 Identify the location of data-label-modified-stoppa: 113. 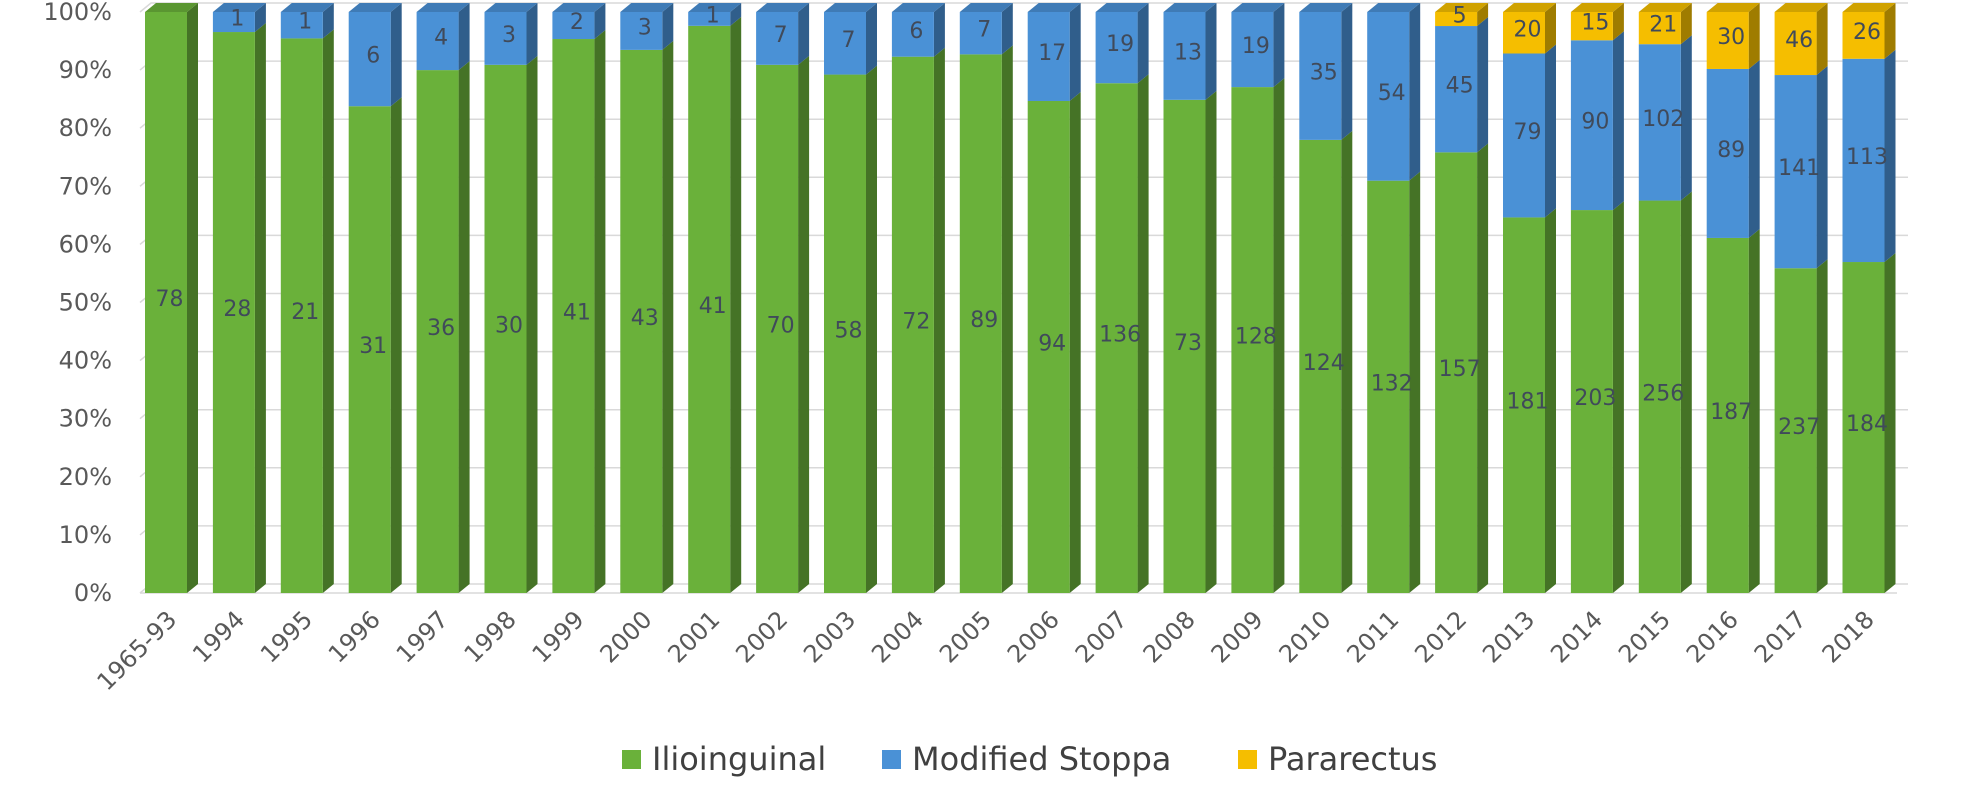
(1867, 157).